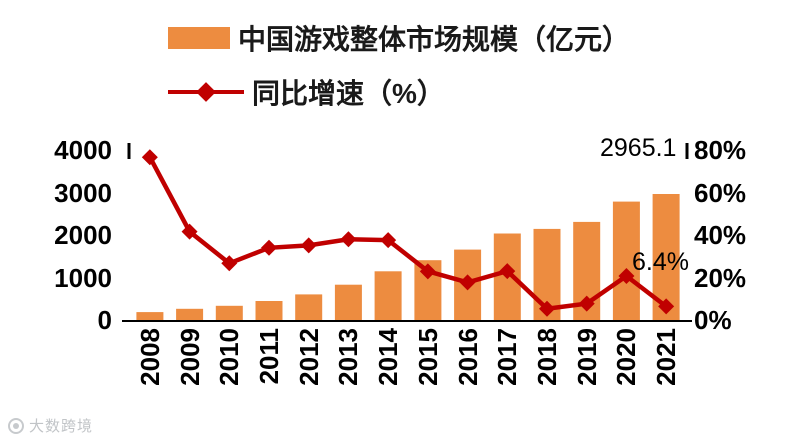 Image resolution: width=800 pixels, height=445 pixels. I want to click on bar-2011, so click(269, 310).